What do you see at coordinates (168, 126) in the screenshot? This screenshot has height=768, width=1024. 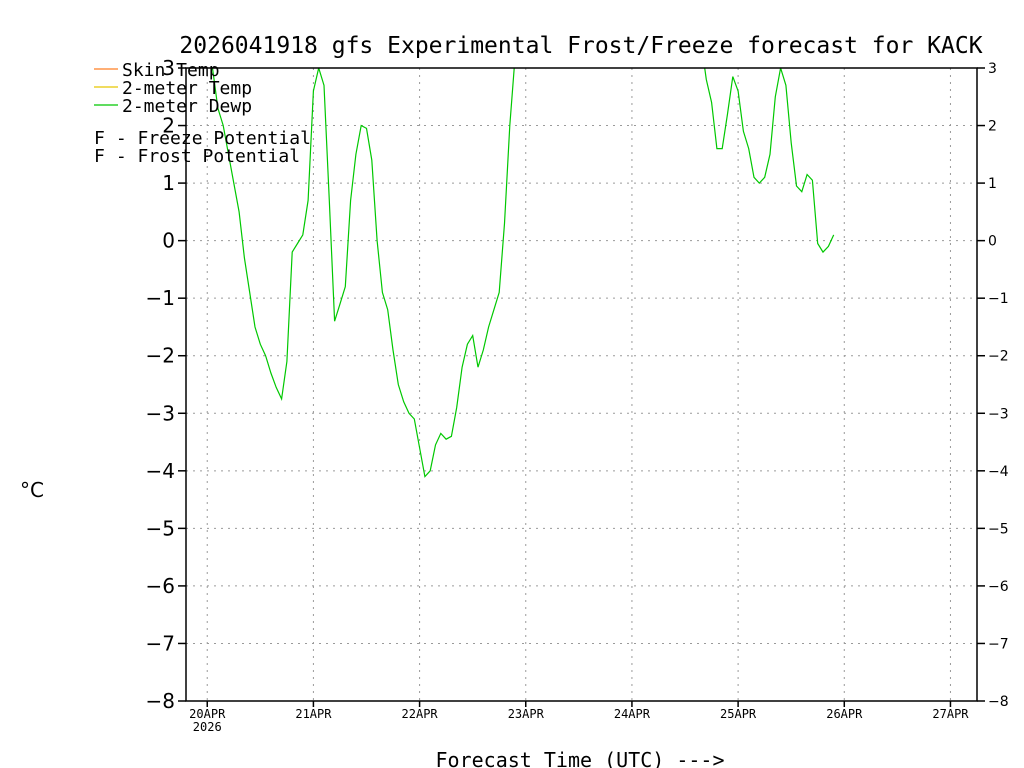 I see `y-tick-label-left: 2` at bounding box center [168, 126].